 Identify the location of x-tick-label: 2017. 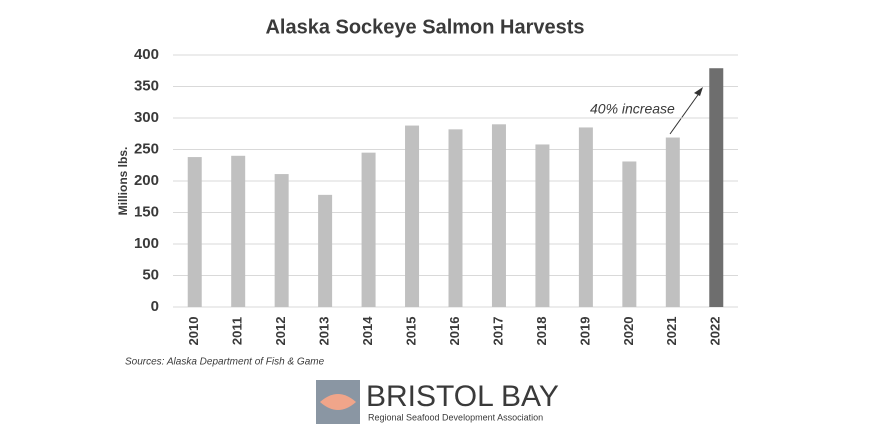
(497, 331).